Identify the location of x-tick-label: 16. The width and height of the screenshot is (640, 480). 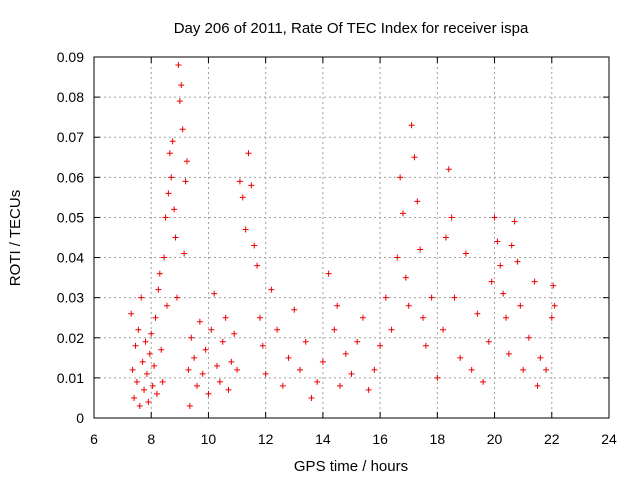
(380, 439).